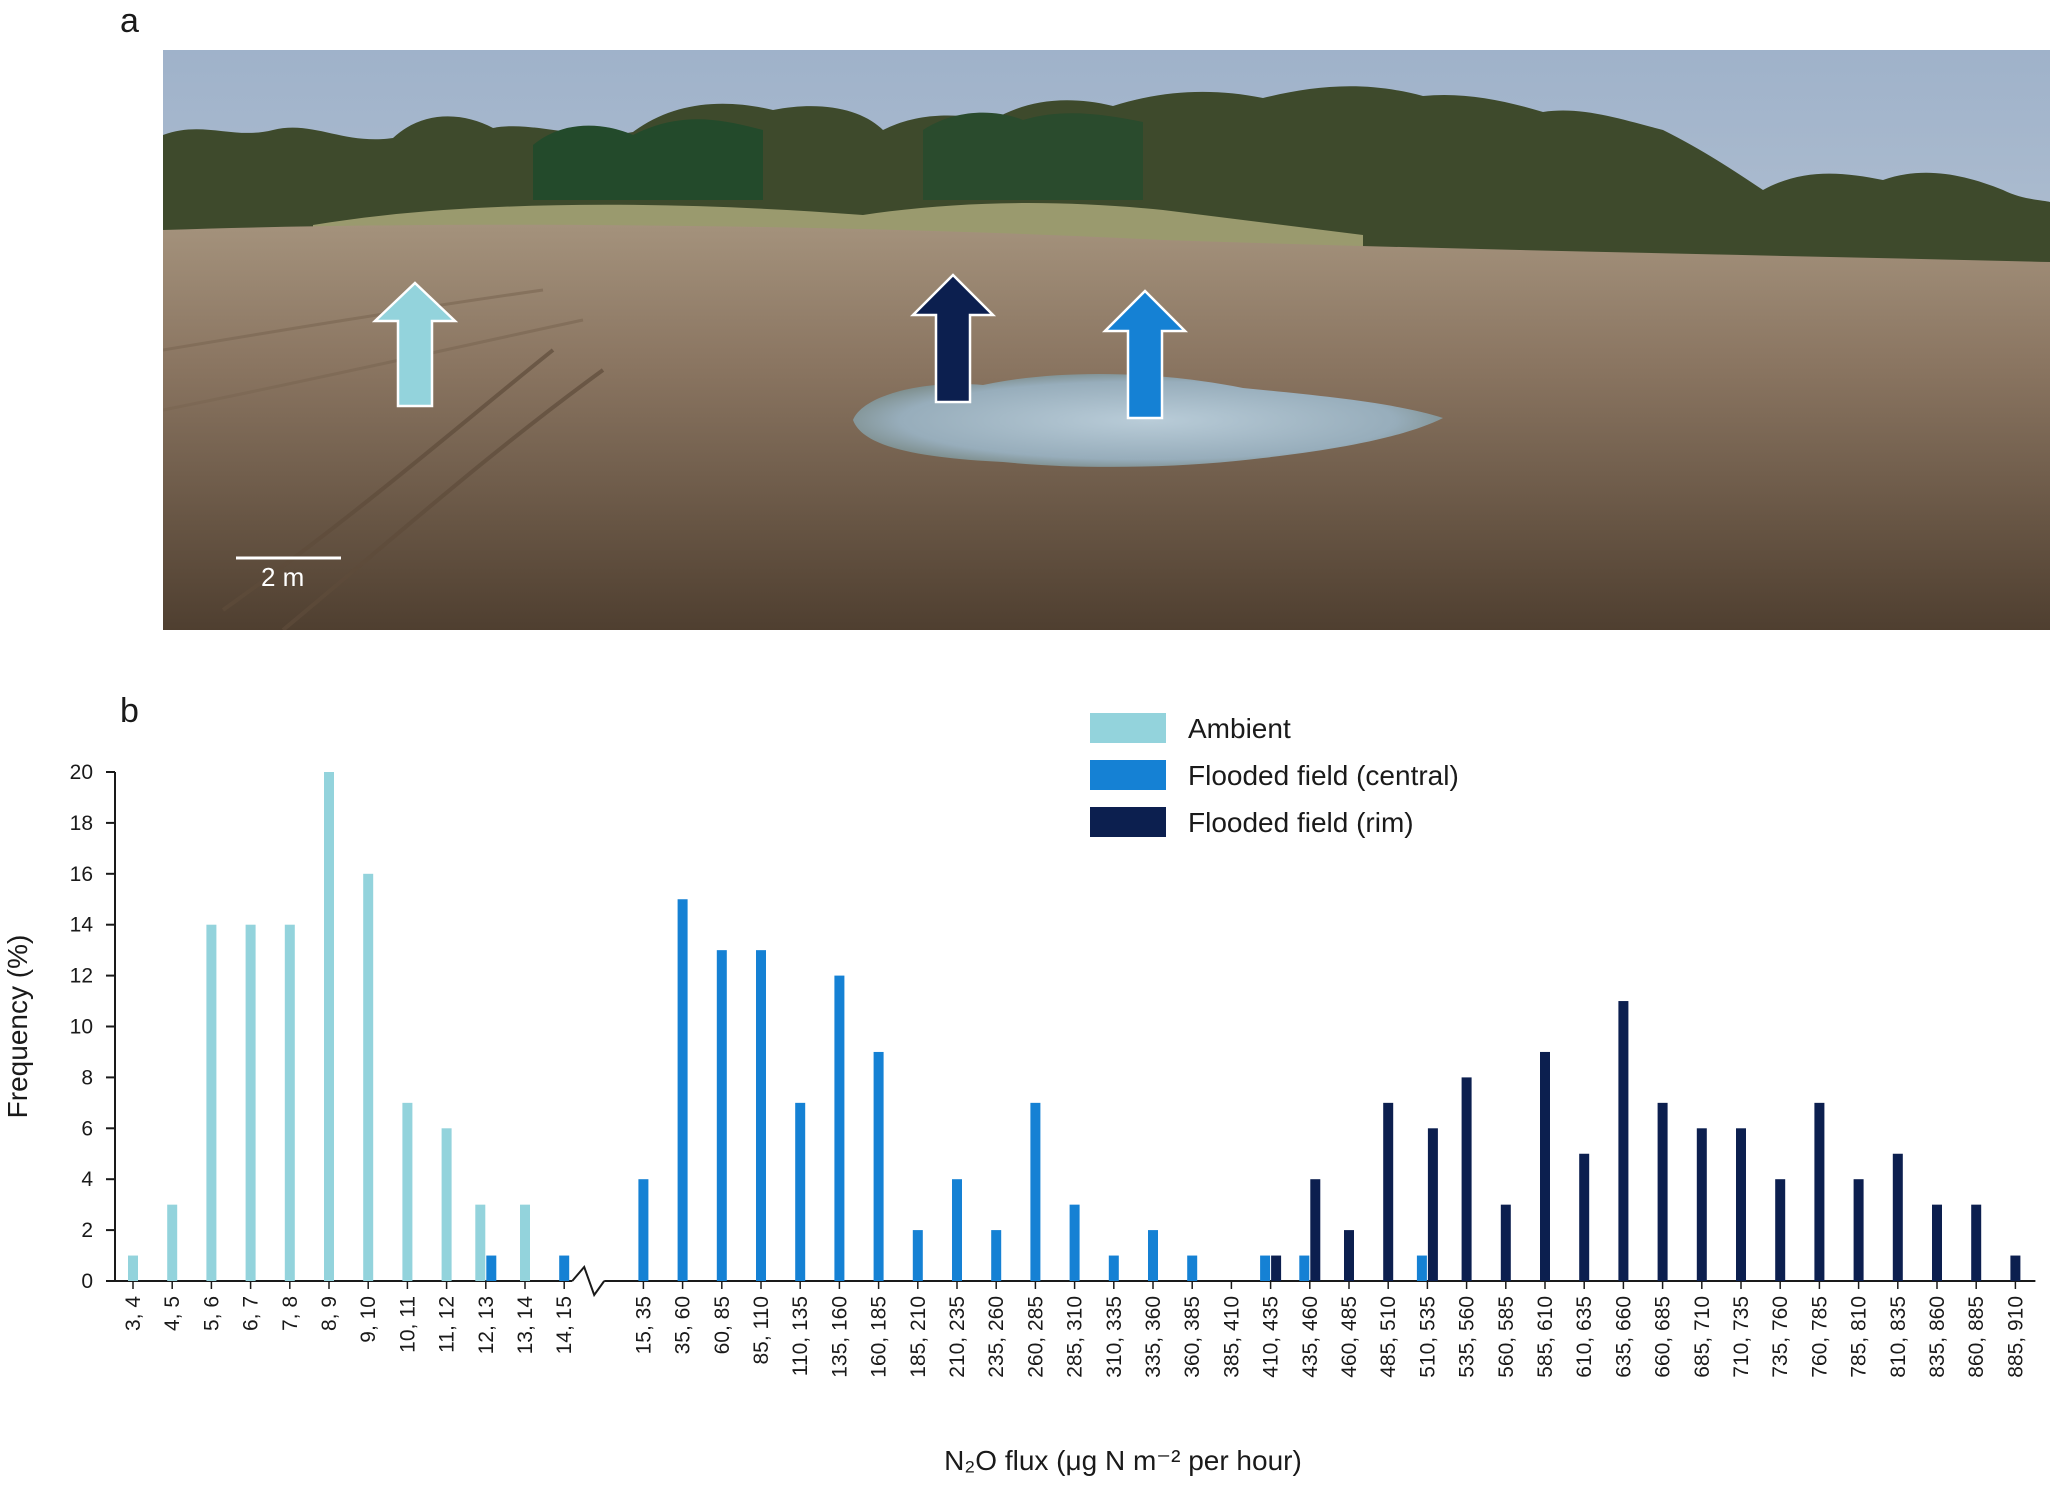 The width and height of the screenshot is (2050, 1494). I want to click on y-tick-label: 8, so click(87, 1077).